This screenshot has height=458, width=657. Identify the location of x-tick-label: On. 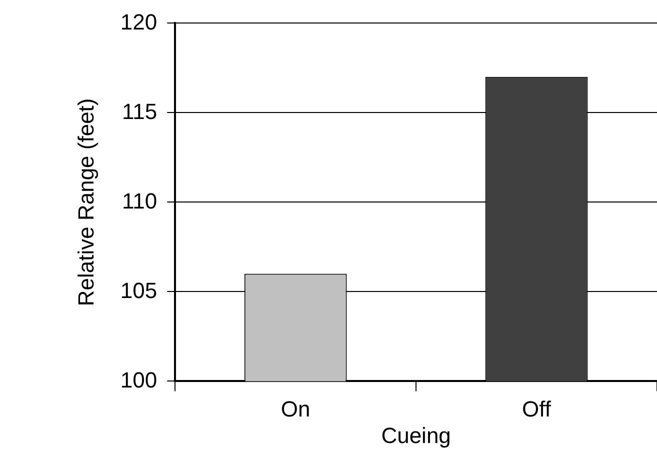
(295, 409).